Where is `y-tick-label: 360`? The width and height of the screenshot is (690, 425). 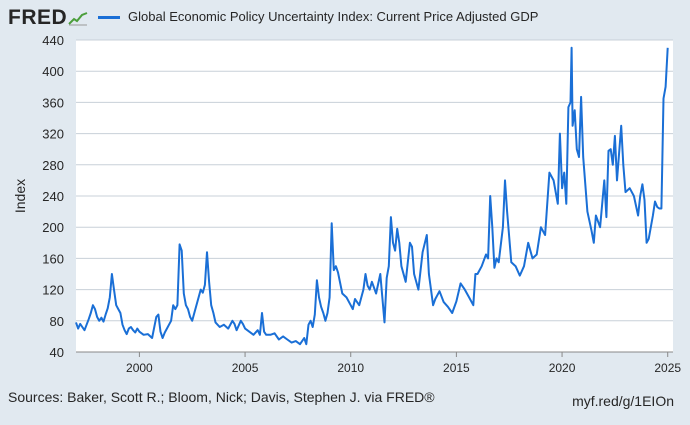
y-tick-label: 360 is located at coordinates (53, 102).